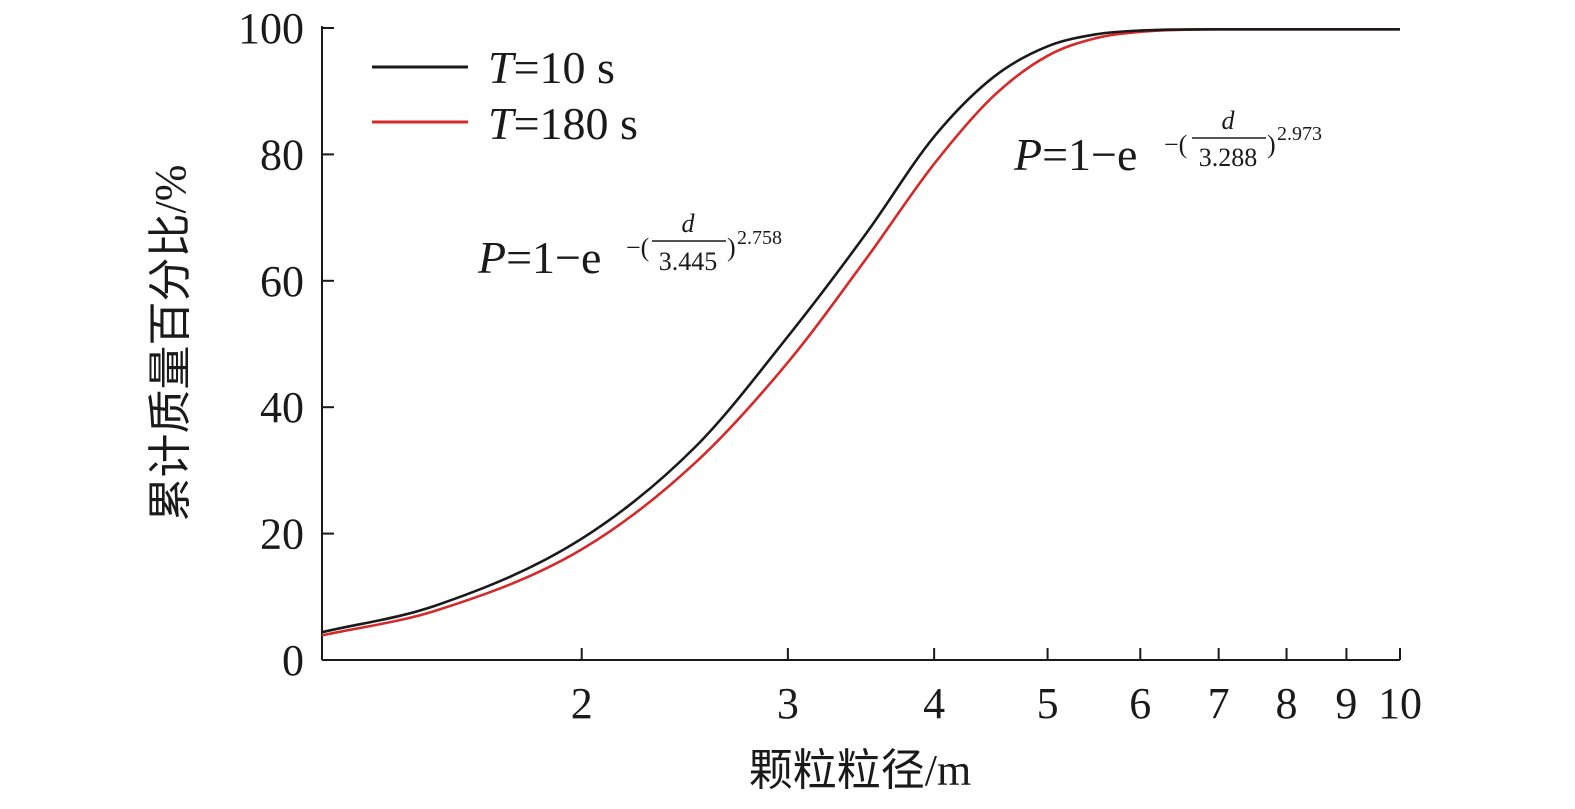 This screenshot has width=1575, height=809. I want to click on y-axis-label: 累计质量百分比/%, so click(170, 343).